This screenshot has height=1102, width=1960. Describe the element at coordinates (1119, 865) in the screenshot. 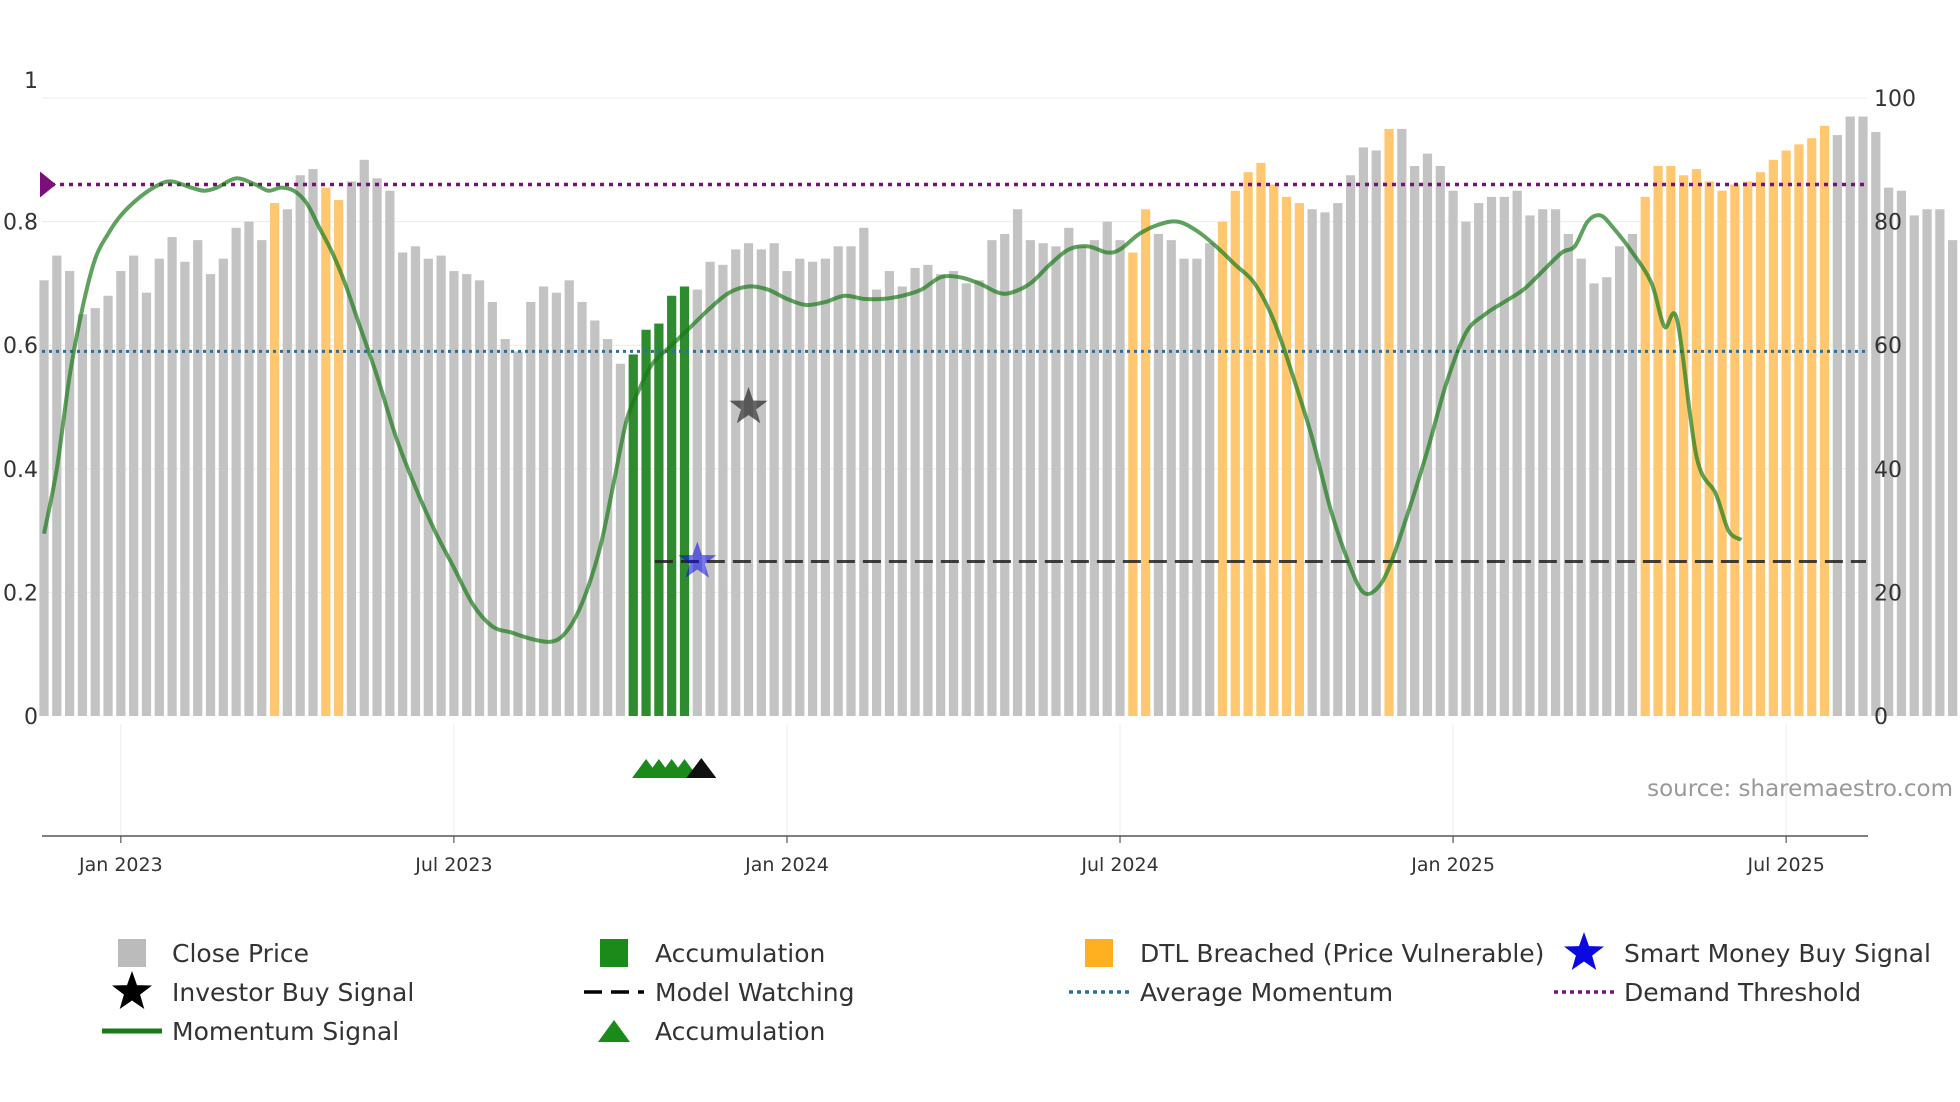

I see `x-tick-label: Jul 2024` at that location.